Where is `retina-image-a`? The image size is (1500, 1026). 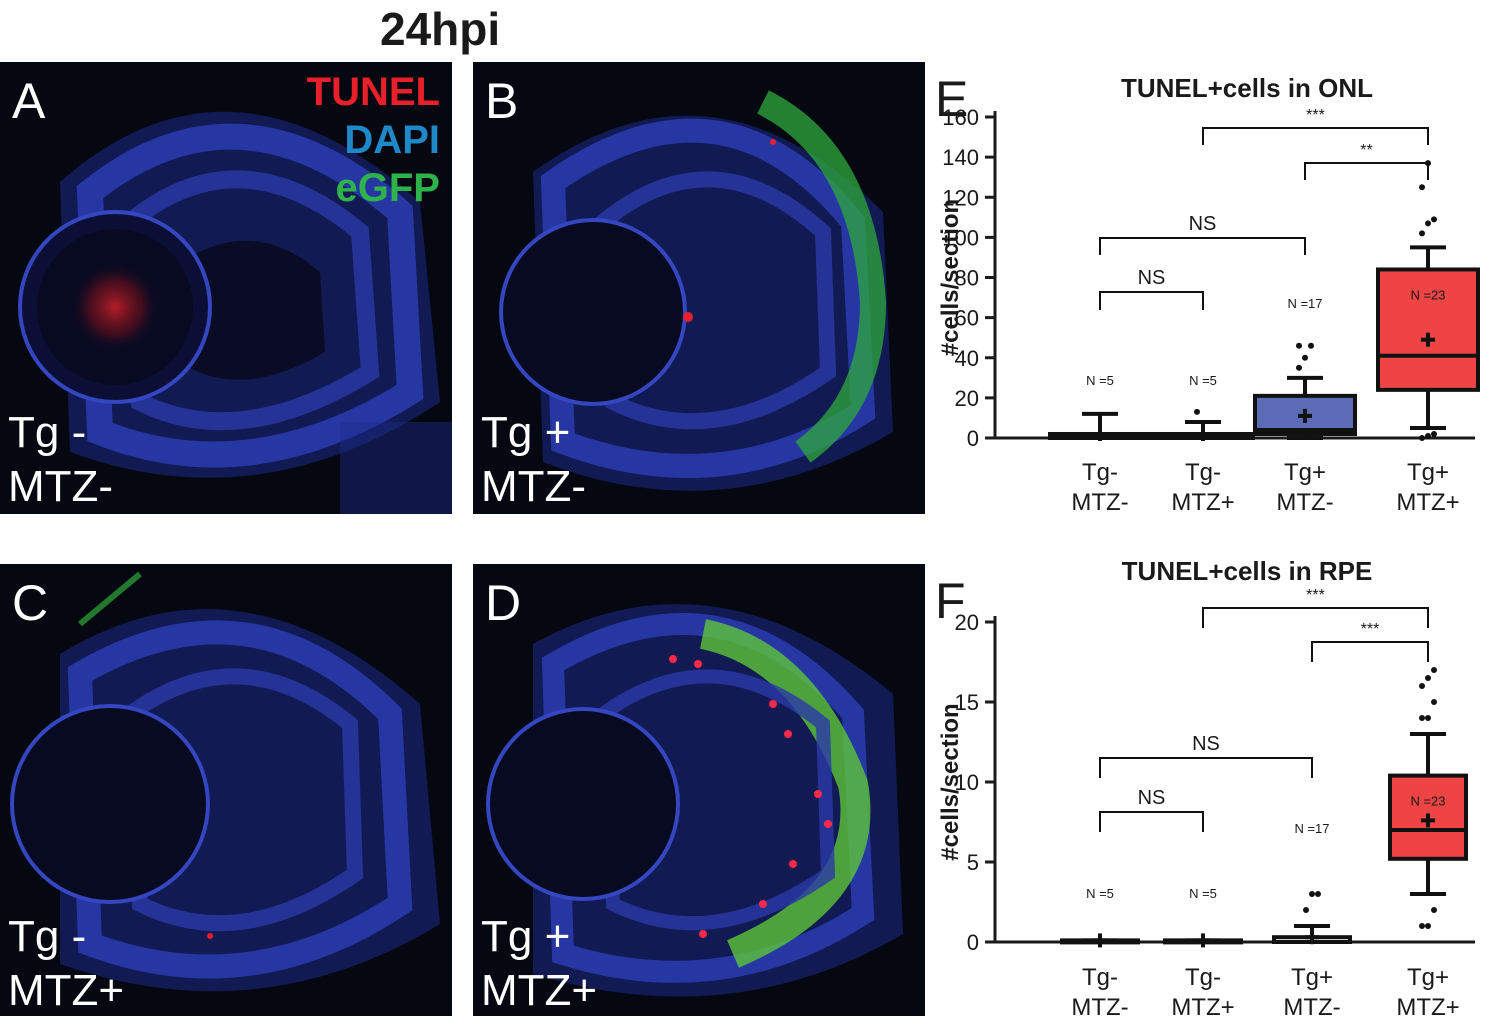
retina-image-a is located at coordinates (235, 312).